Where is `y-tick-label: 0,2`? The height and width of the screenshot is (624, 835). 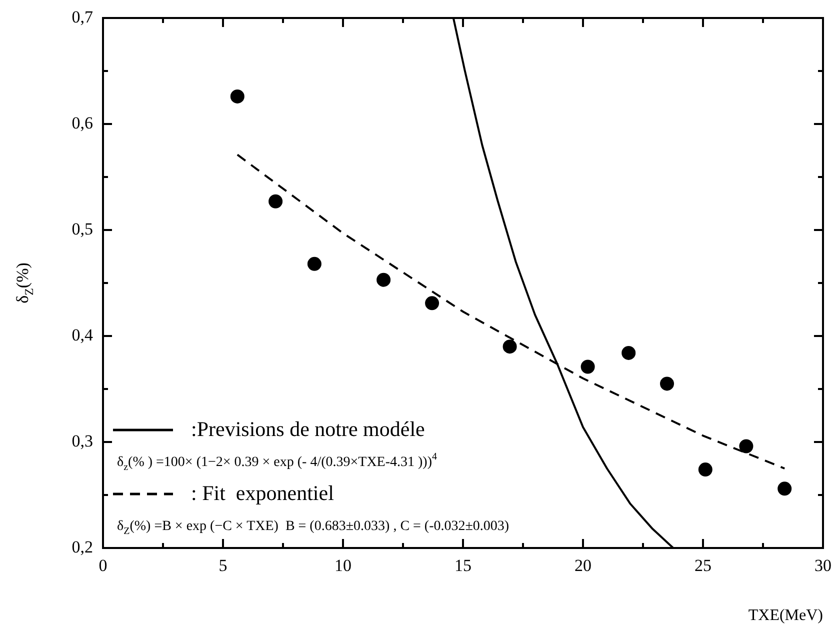 y-tick-label: 0,2 is located at coordinates (82, 546).